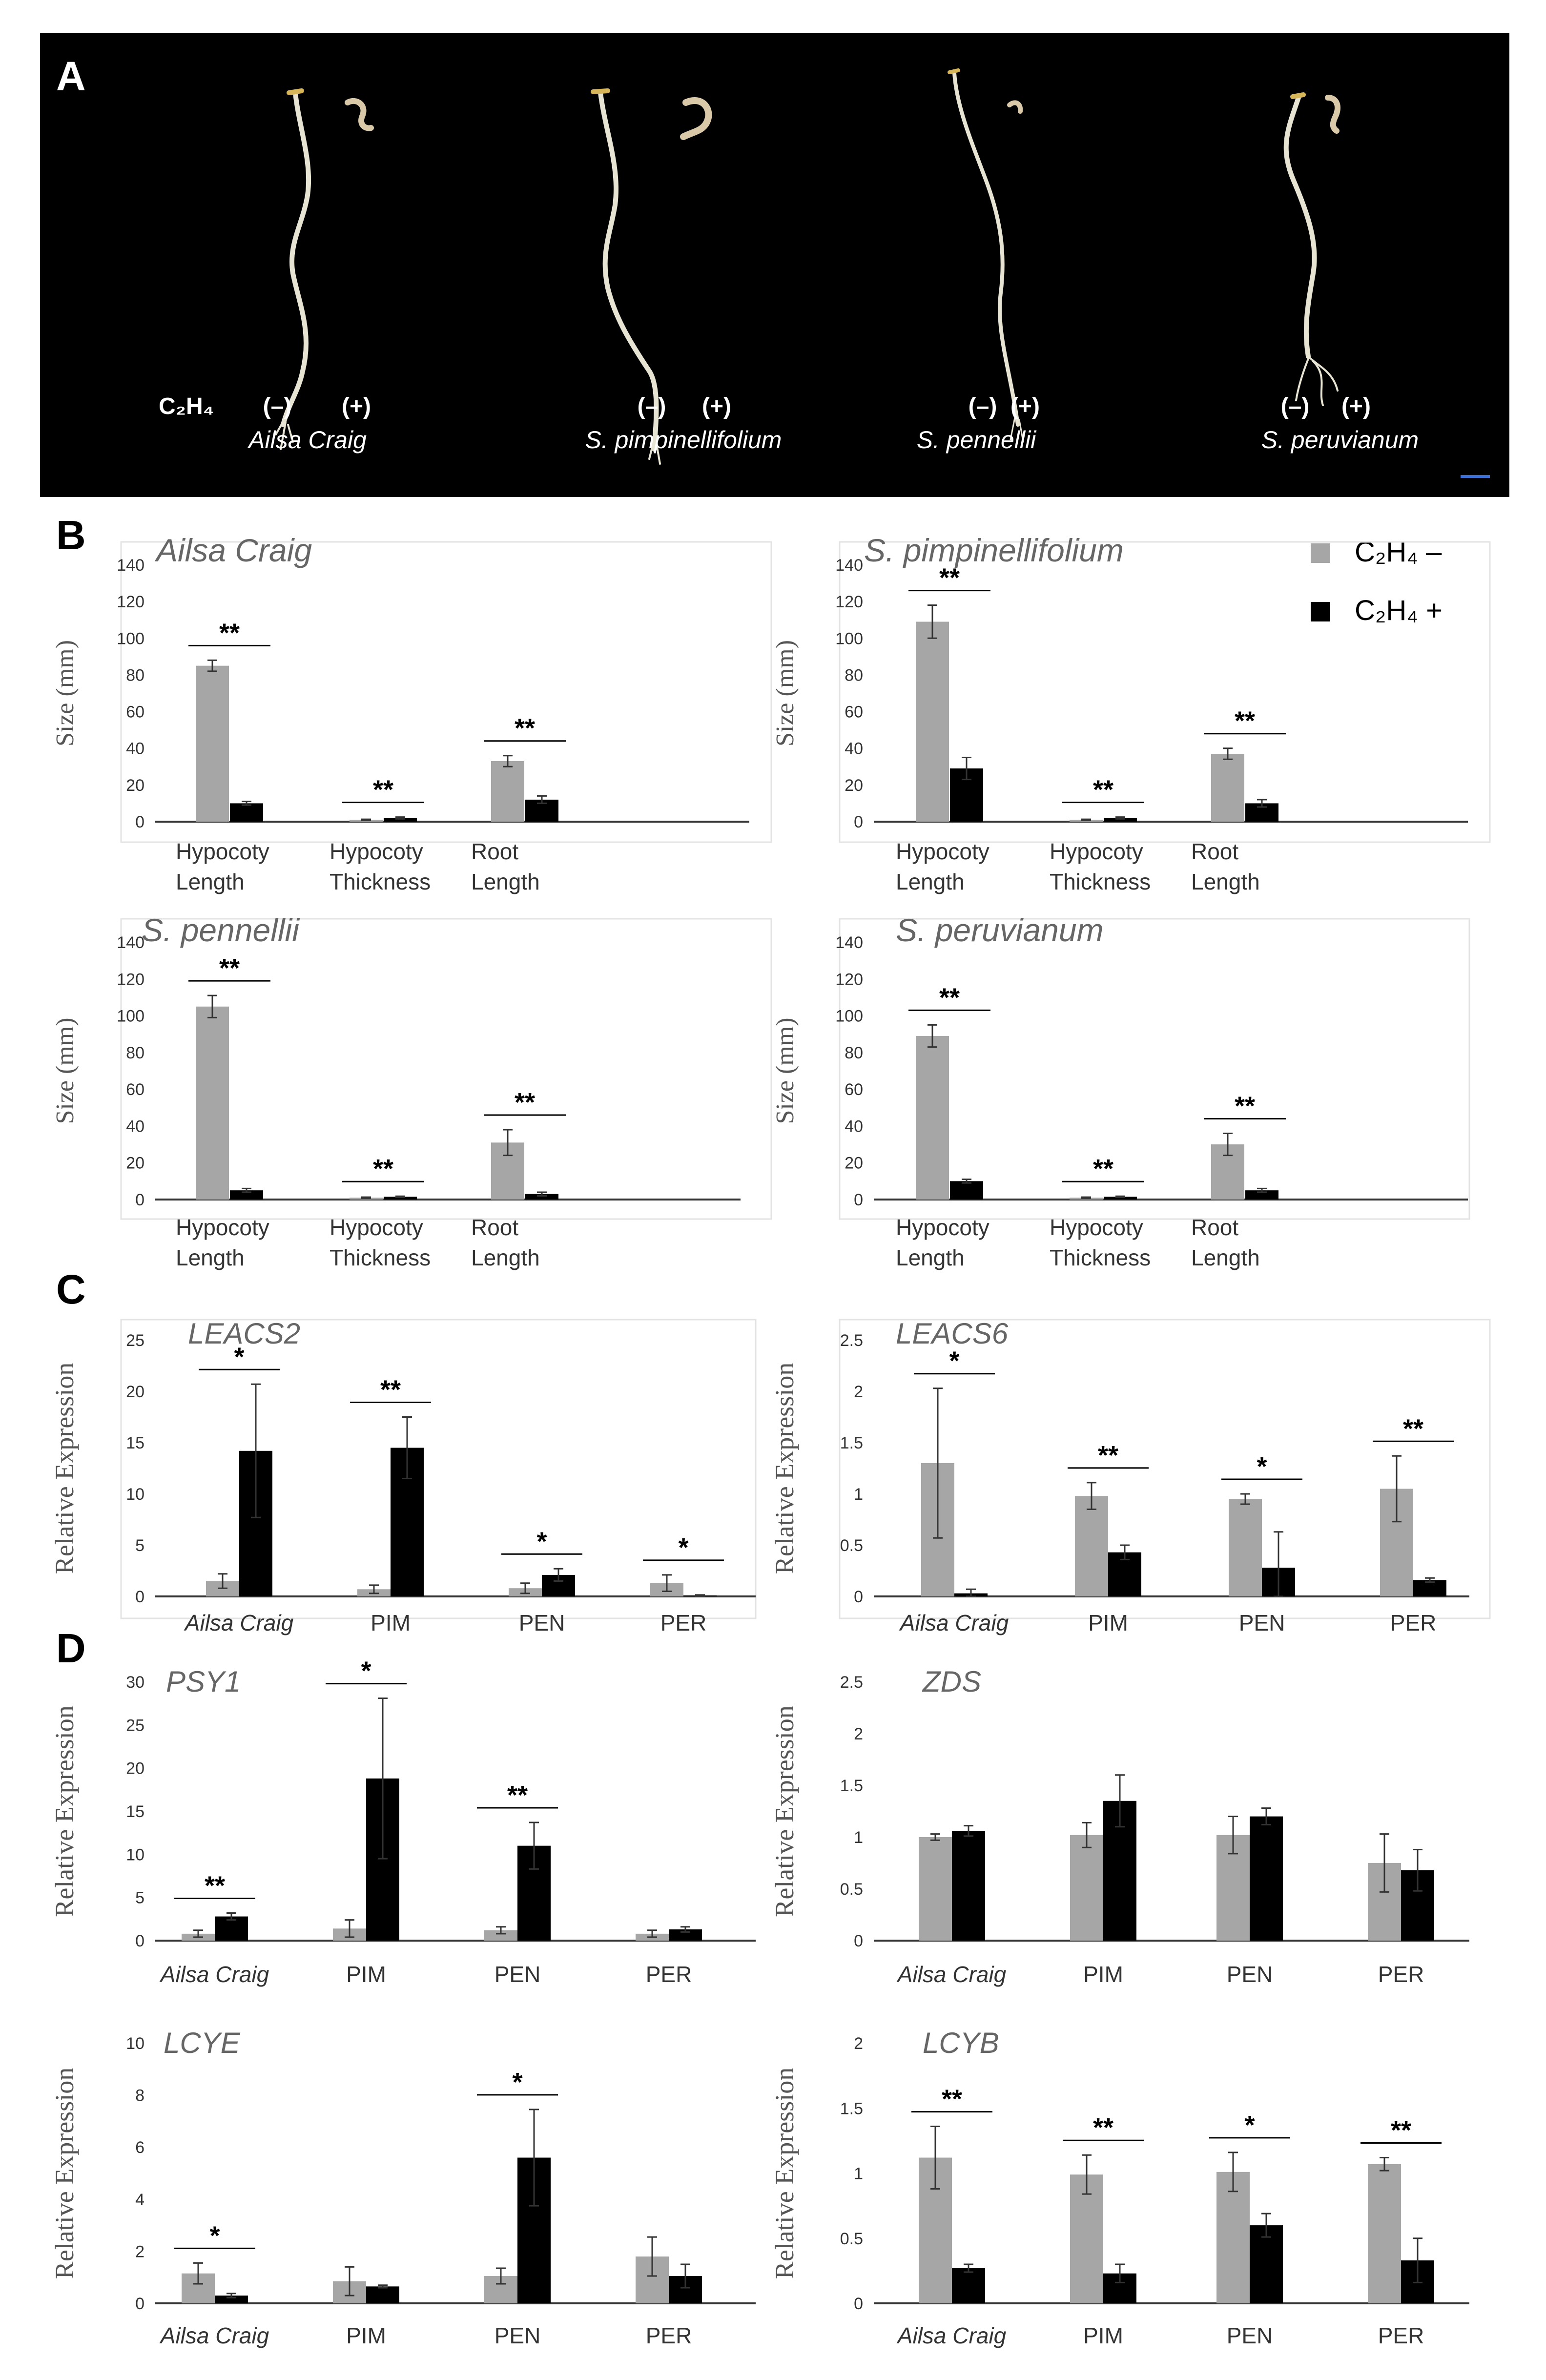 The image size is (1546, 2380). Describe the element at coordinates (135, 1811) in the screenshot. I see `y-tick-label: 15` at that location.